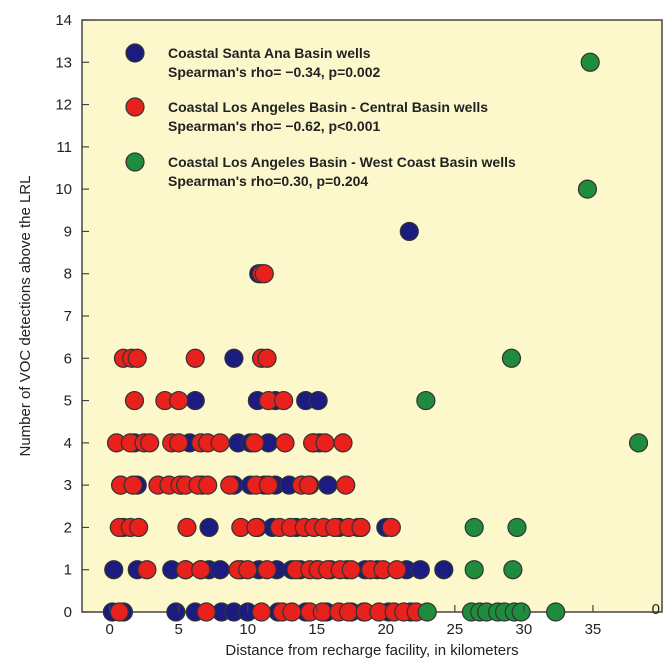 The height and width of the screenshot is (666, 664). What do you see at coordinates (63, 20) in the screenshot?
I see `y-tick-label: 14` at bounding box center [63, 20].